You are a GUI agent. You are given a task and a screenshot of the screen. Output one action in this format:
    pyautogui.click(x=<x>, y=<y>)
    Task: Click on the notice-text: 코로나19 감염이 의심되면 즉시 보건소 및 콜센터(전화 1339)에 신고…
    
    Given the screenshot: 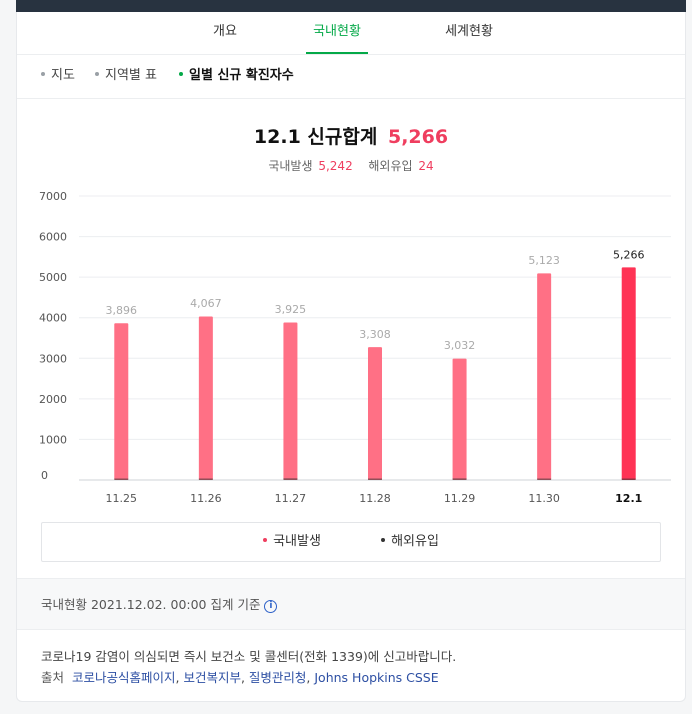 What is the action you would take?
    pyautogui.click(x=249, y=656)
    